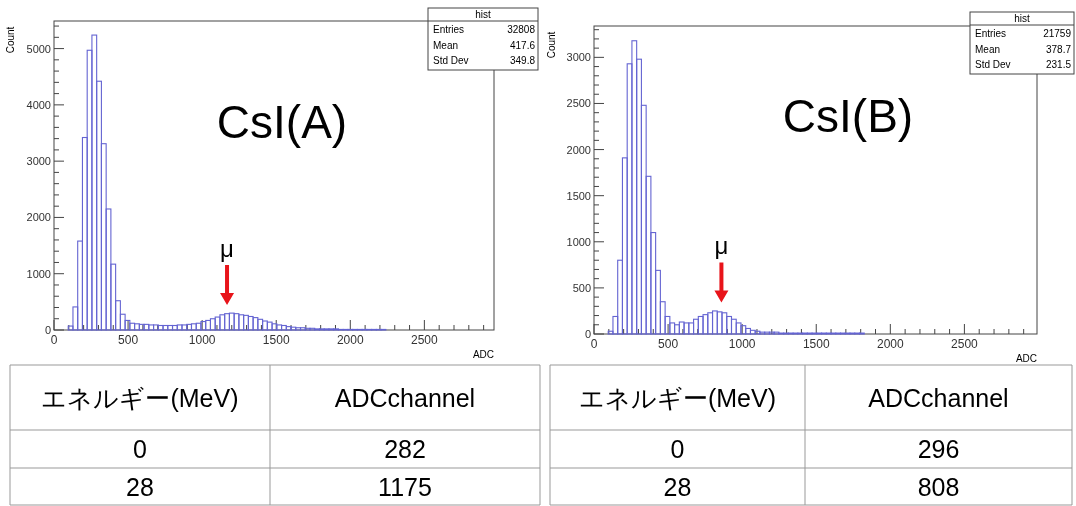 The width and height of the screenshot is (1076, 506). Describe the element at coordinates (1058, 49) in the screenshot. I see `text: 378.7` at that location.